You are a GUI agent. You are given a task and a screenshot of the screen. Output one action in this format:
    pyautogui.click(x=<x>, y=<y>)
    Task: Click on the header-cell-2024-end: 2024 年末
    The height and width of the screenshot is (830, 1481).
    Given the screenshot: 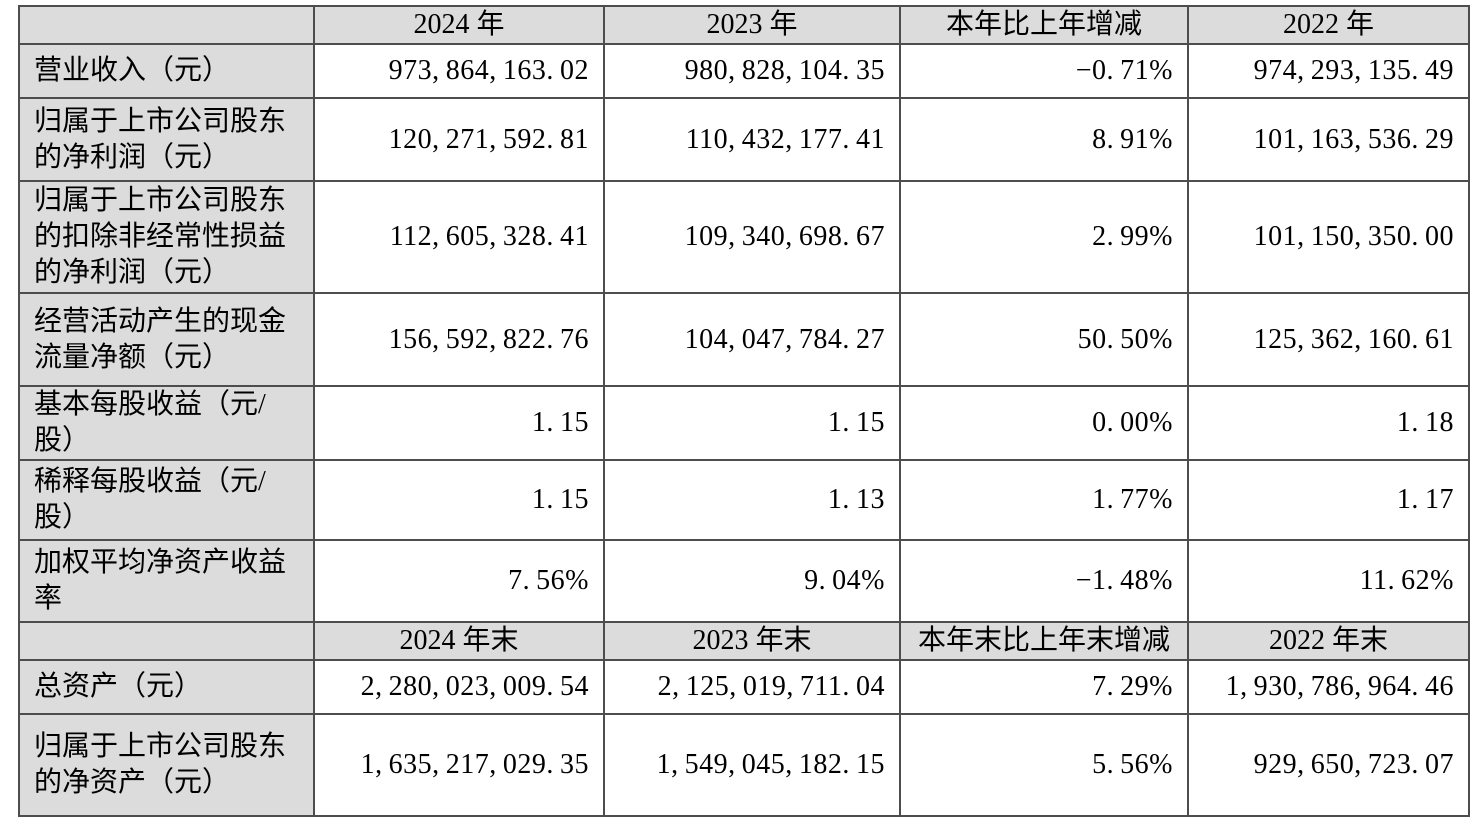 What is the action you would take?
    pyautogui.click(x=459, y=641)
    